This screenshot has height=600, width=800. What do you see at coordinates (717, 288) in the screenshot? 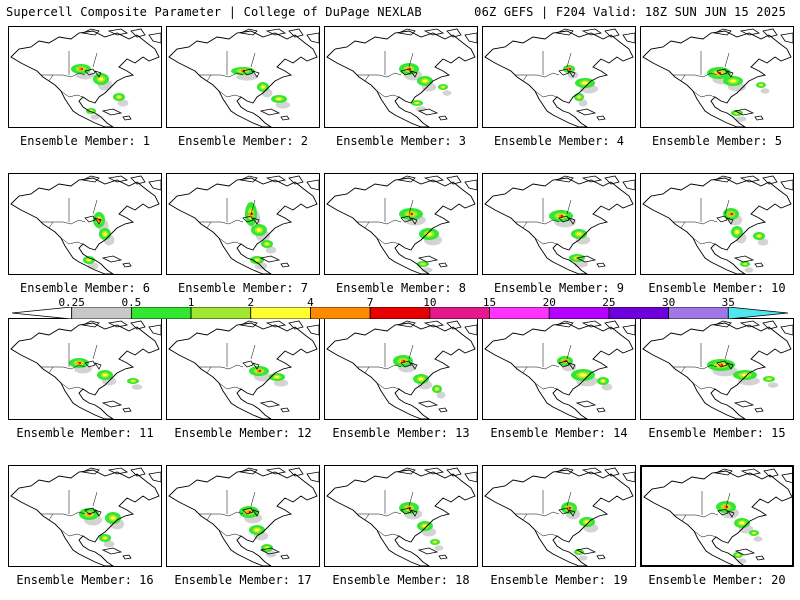
I see `ensemble-member-label: Ensemble Member: 10` at bounding box center [717, 288].